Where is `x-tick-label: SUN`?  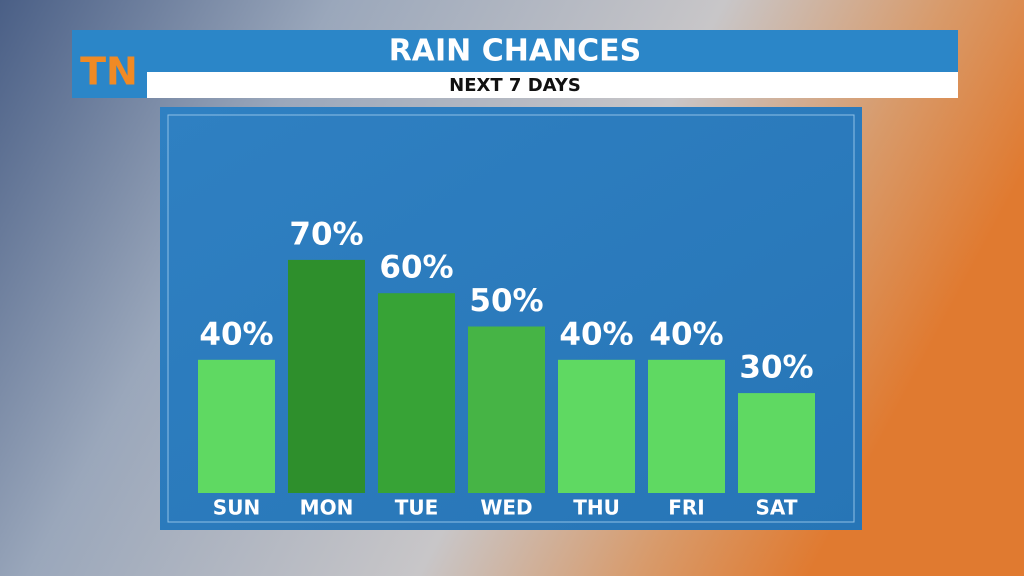 x-tick-label: SUN is located at coordinates (236, 508).